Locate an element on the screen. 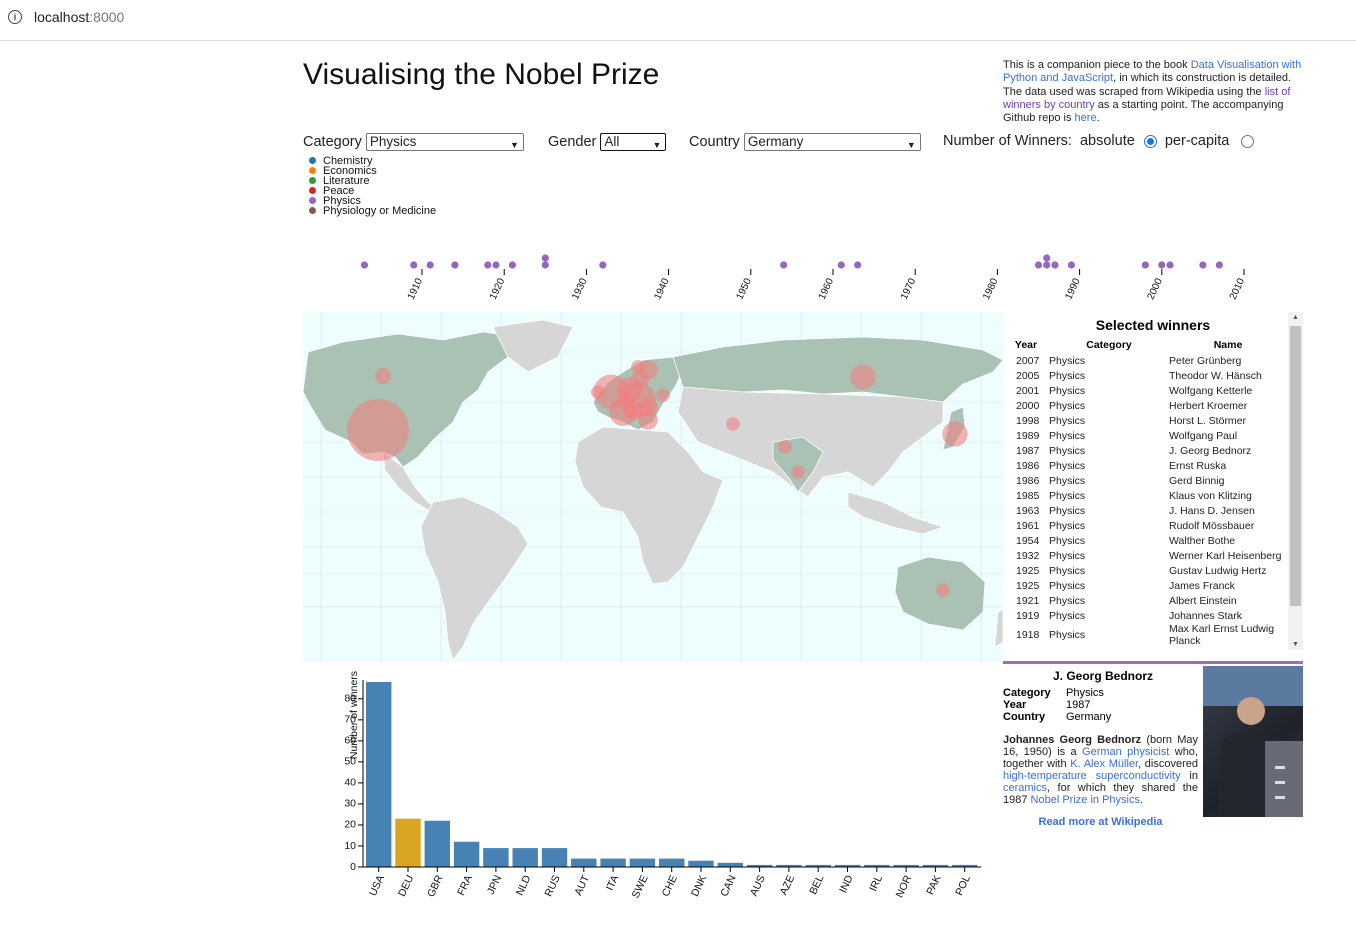 Image resolution: width=1356 pixels, height=939 pixels. winners-list-link: list of winners by country is located at coordinates (1147, 98).